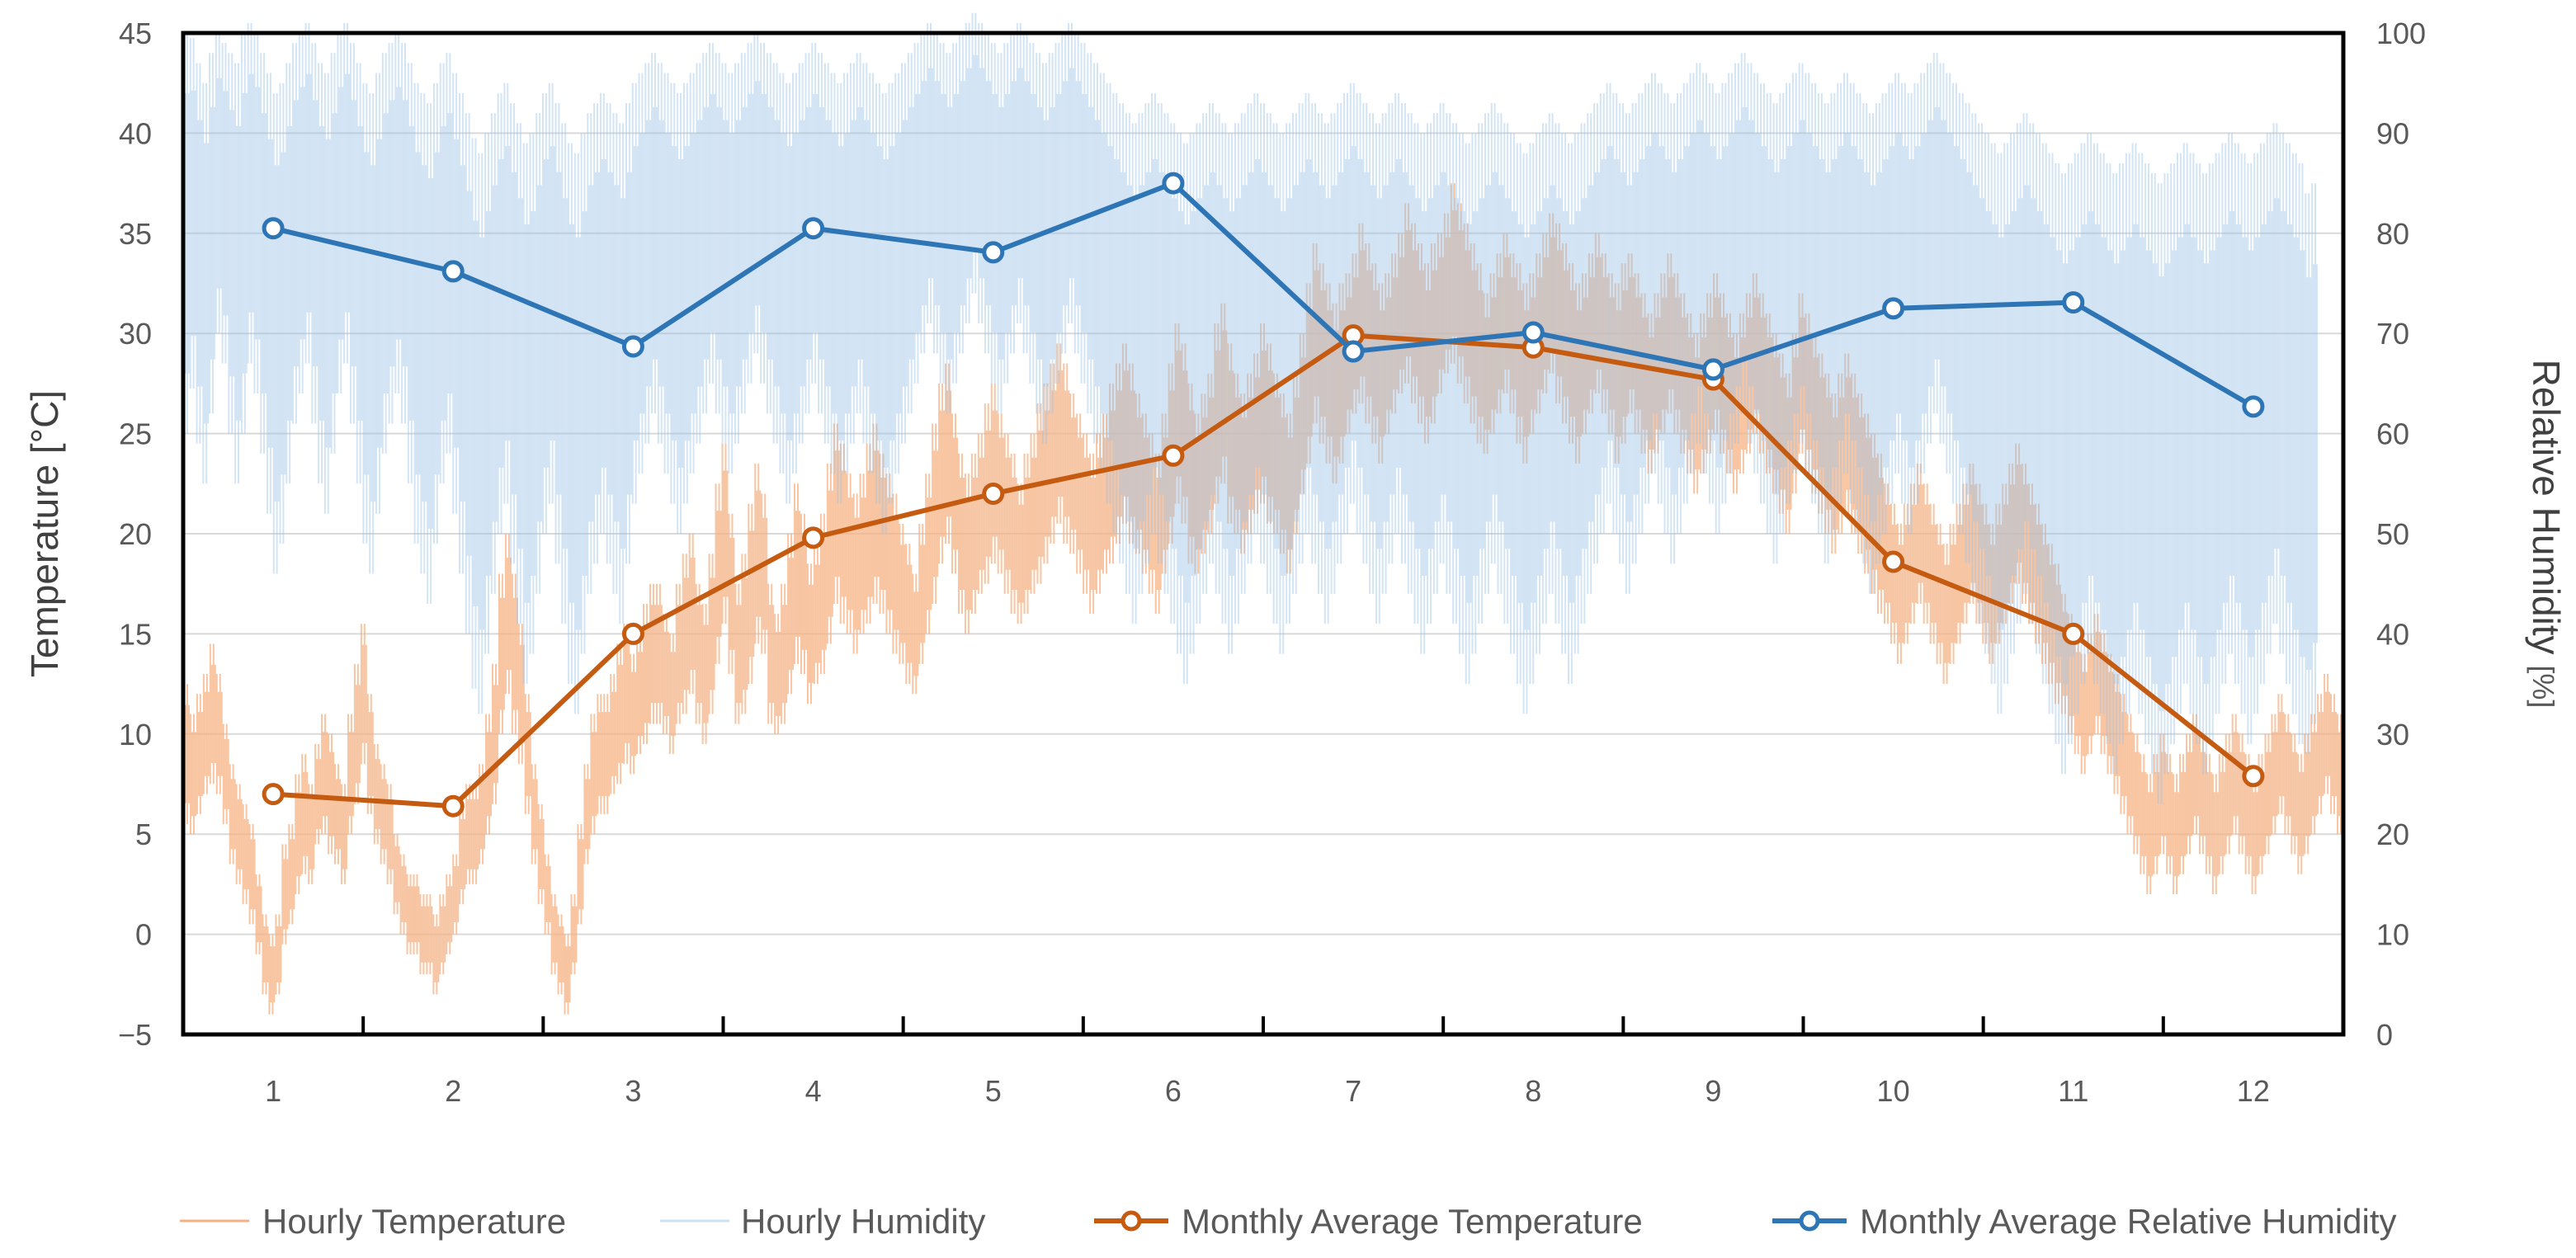 This screenshot has width=2576, height=1258. I want to click on y-right-tick-label-3: 70, so click(2392, 334).